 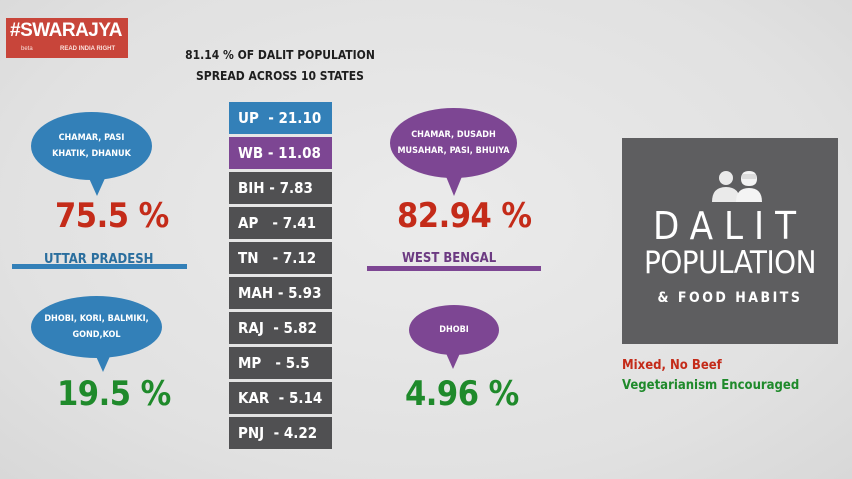 What do you see at coordinates (453, 135) in the screenshot?
I see `wb-castes-line1: CHAMAR, DUSADH` at bounding box center [453, 135].